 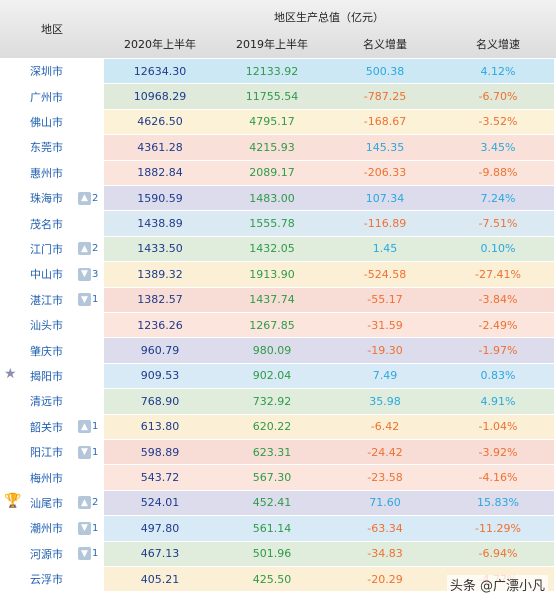 What do you see at coordinates (385, 122) in the screenshot?
I see `cell-increment: -168.67` at bounding box center [385, 122].